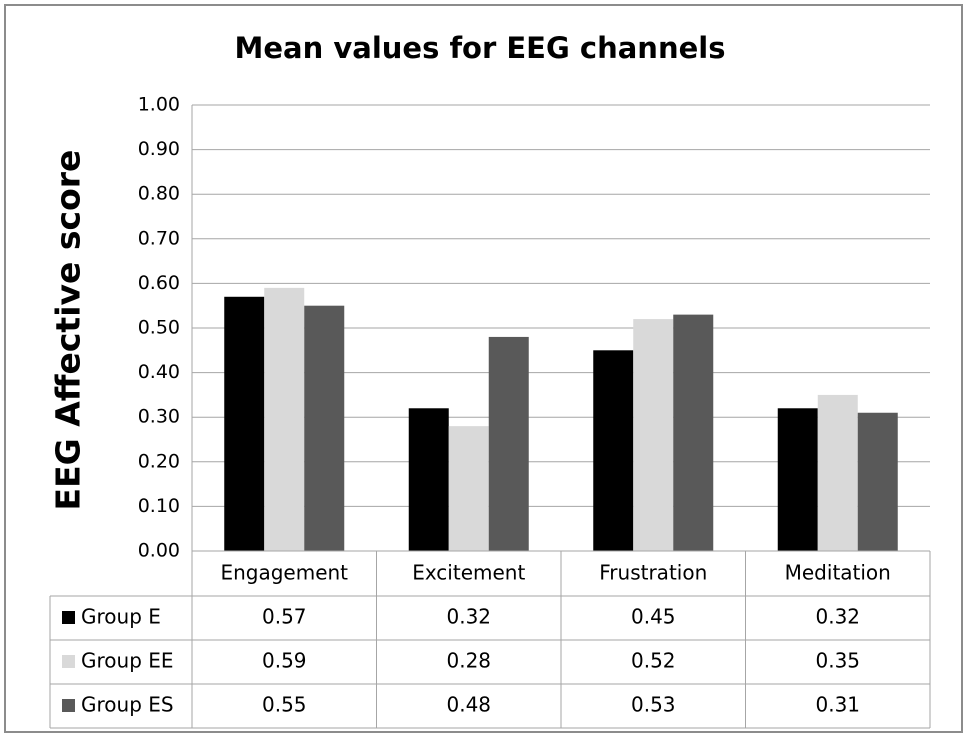 This screenshot has width=968, height=738. I want to click on y-tick-label: 0.40, so click(159, 372).